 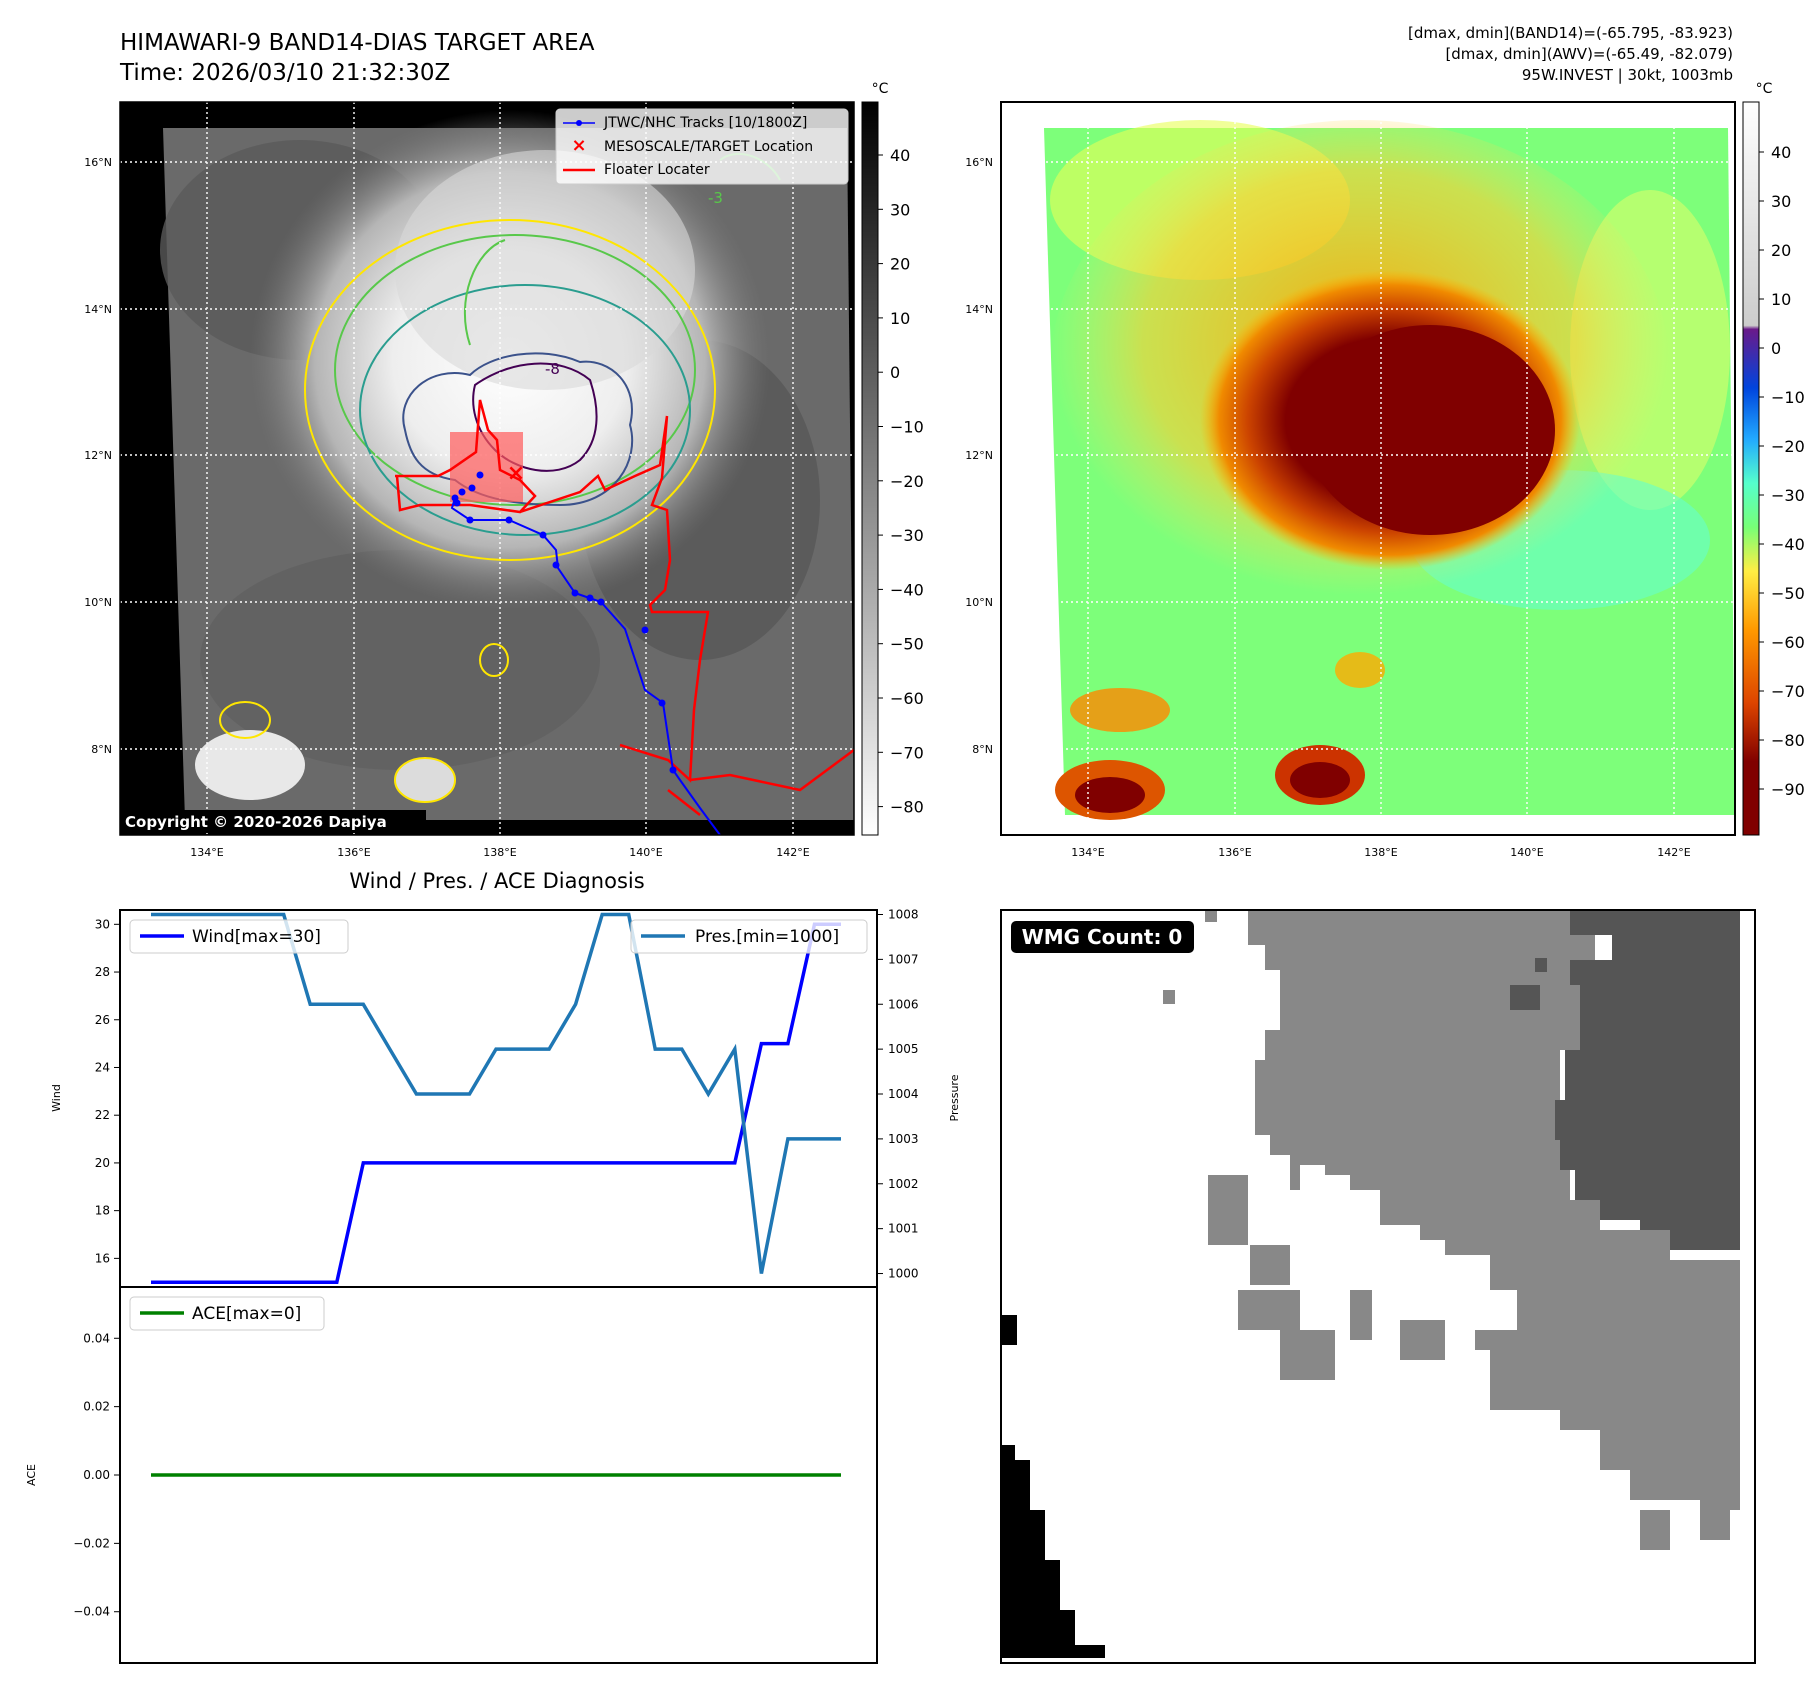 I want to click on ace-tick-label: 0.00, so click(x=96, y=1475).